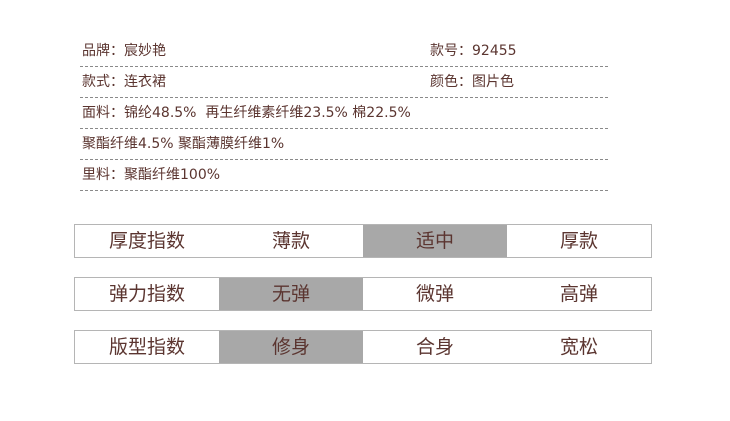  Describe the element at coordinates (473, 51) in the screenshot. I see `style-number-text: 款号：92455` at that location.